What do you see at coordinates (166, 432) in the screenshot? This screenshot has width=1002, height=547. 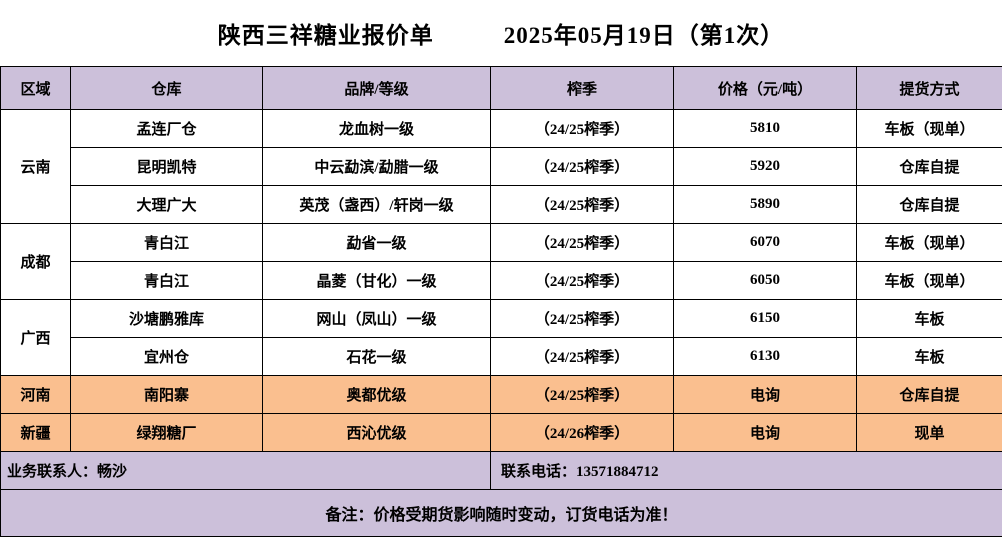 I see `warehouse-cell: 绿翔糖厂` at bounding box center [166, 432].